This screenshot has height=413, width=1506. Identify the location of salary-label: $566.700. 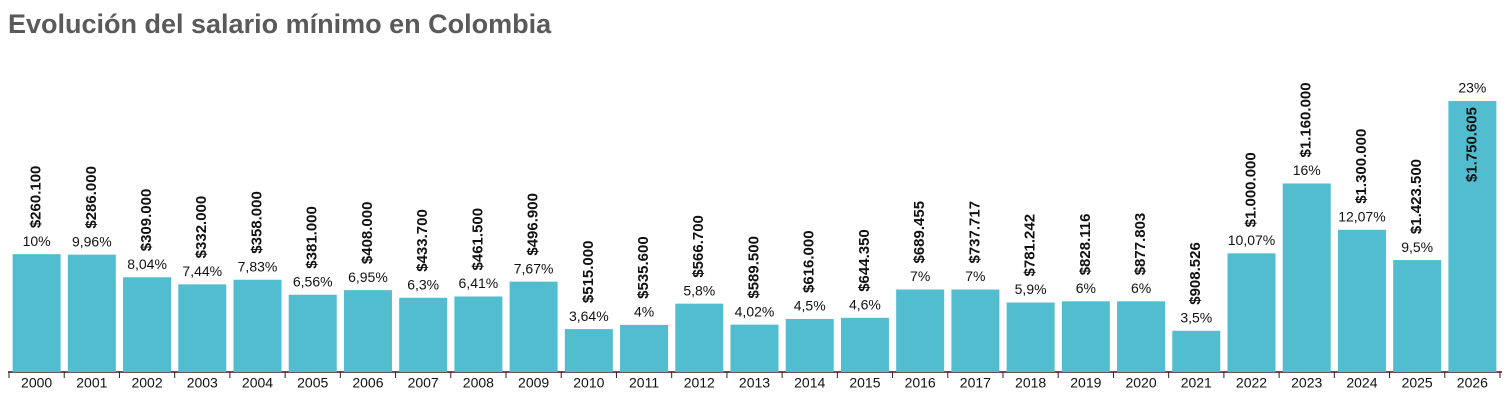
(698, 246).